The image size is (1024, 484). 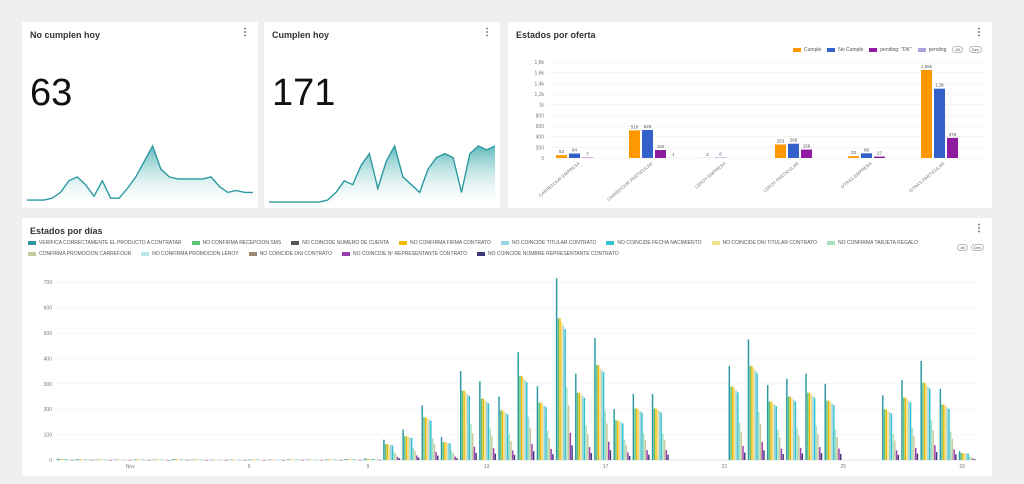 What do you see at coordinates (79, 254) in the screenshot?
I see `legend-item: CONFIRMA PROMOCION CARREFOUR` at bounding box center [79, 254].